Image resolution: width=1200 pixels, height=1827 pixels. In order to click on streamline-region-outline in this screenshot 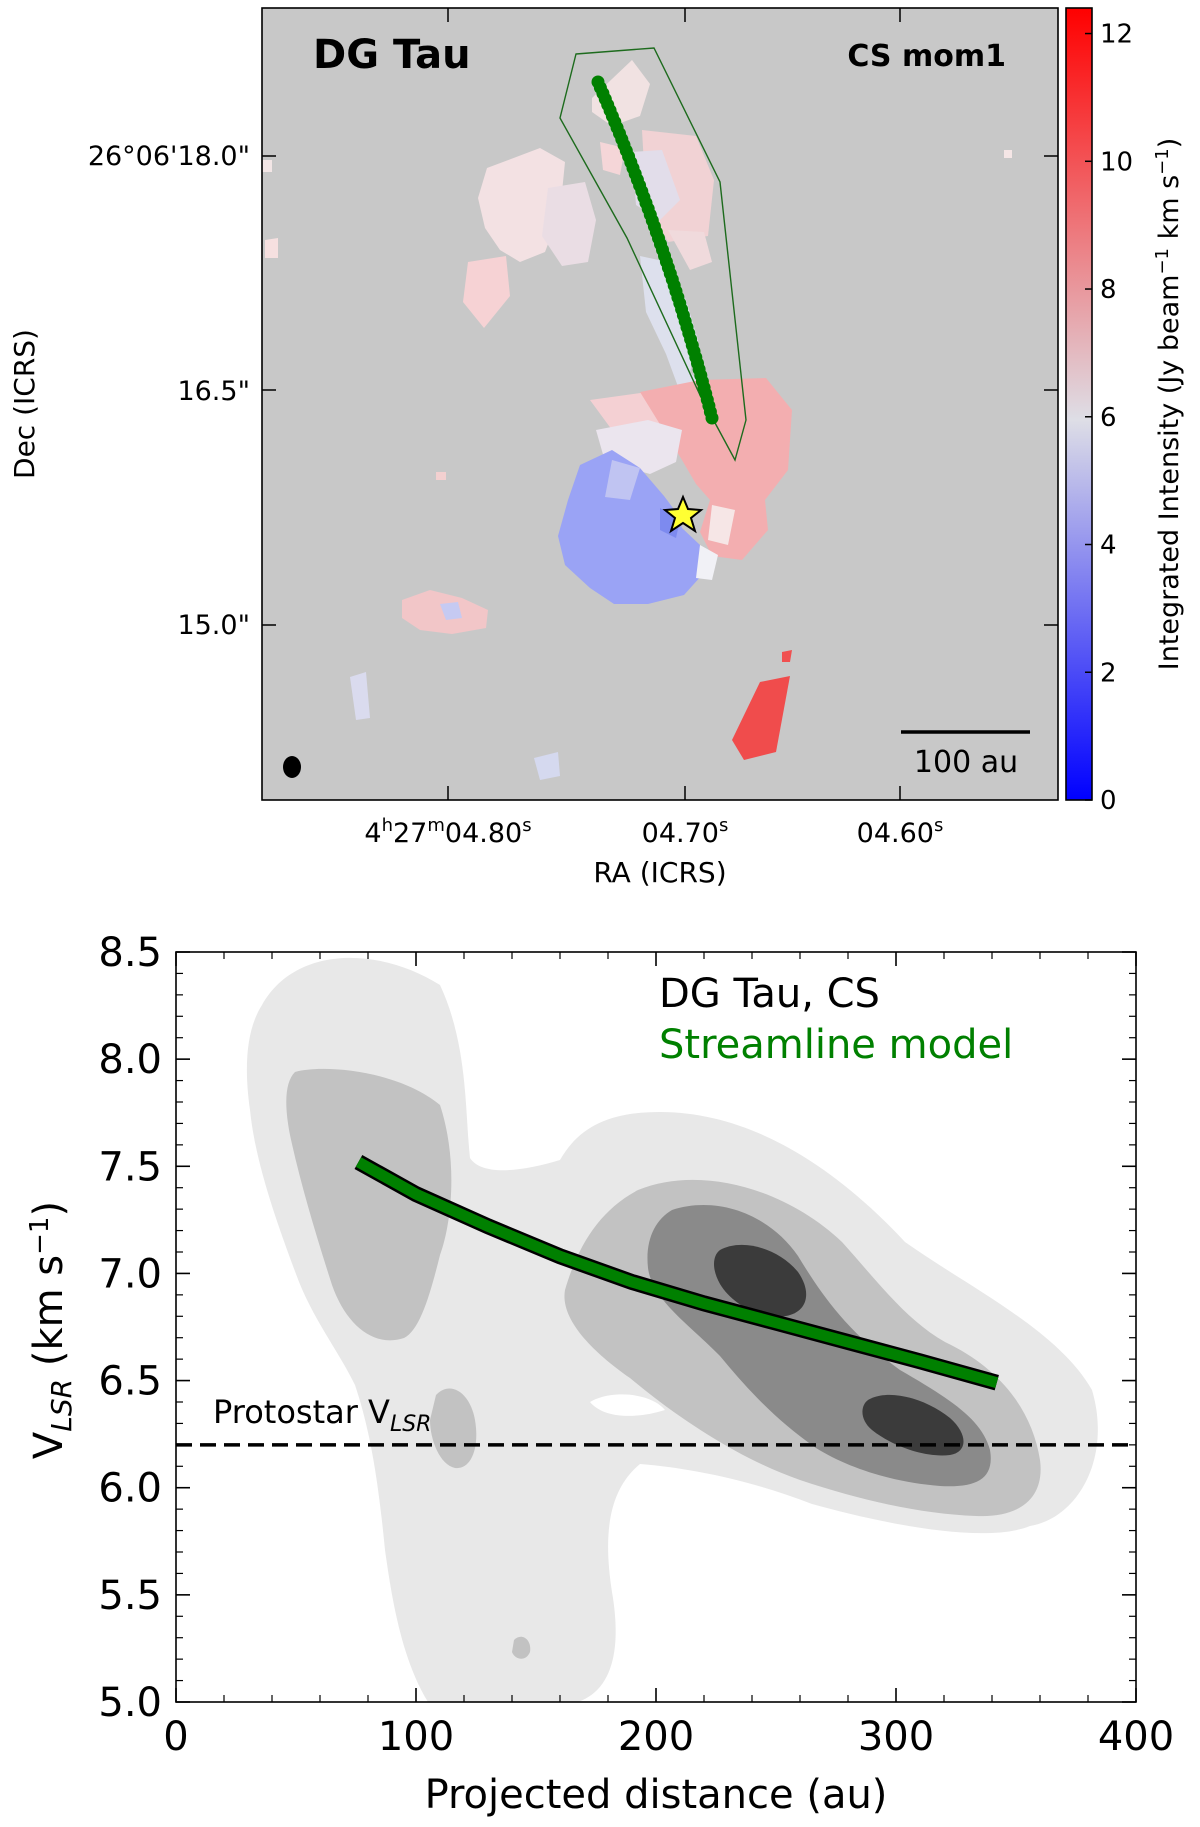, I will do `click(653, 254)`.